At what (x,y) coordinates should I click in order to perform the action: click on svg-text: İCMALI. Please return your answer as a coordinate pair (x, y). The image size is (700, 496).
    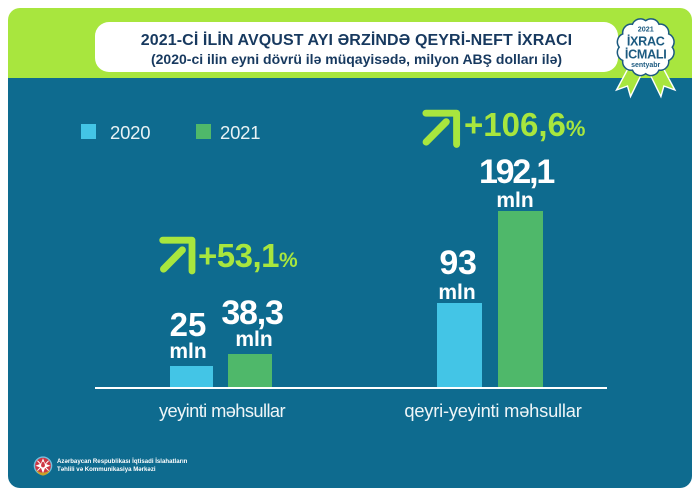
    Looking at the image, I should click on (646, 54).